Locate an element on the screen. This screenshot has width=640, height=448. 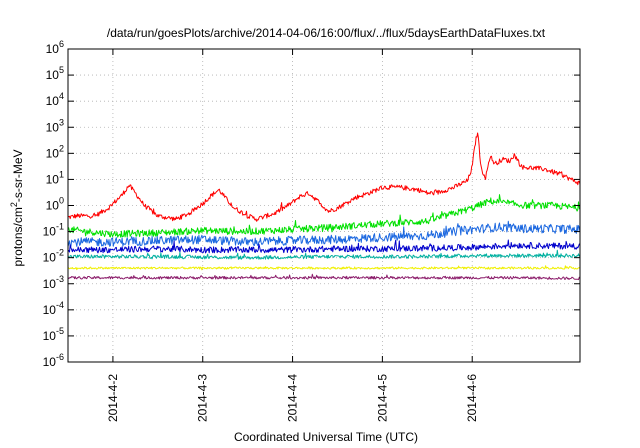
x-tick-label: 2014-4-6 is located at coordinates (472, 398).